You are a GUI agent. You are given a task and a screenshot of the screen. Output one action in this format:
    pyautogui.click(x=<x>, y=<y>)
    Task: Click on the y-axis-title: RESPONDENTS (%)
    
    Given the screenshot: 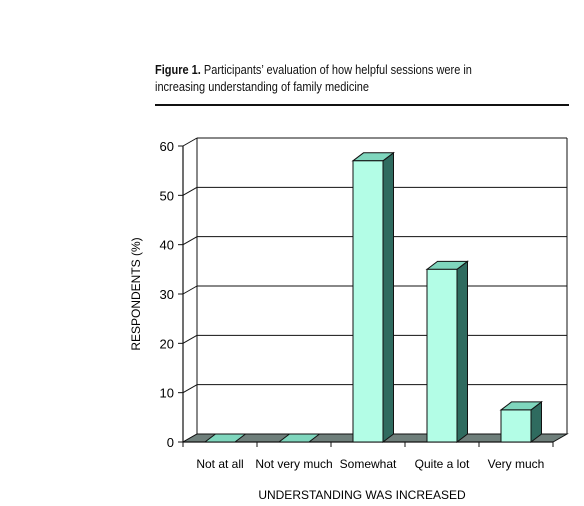 What is the action you would take?
    pyautogui.click(x=136, y=293)
    